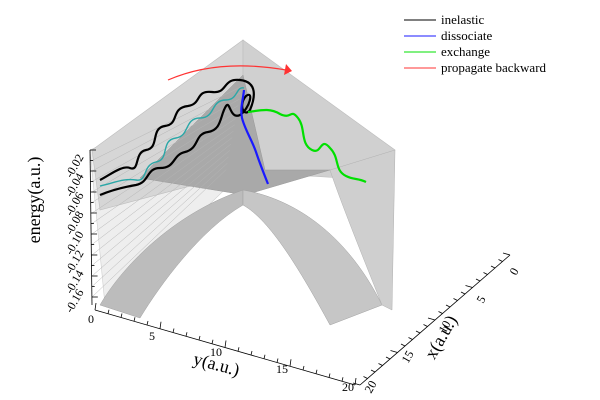 The width and height of the screenshot is (600, 400). What do you see at coordinates (463, 19) in the screenshot?
I see `legend-label-inelastic: inelastic` at bounding box center [463, 19].